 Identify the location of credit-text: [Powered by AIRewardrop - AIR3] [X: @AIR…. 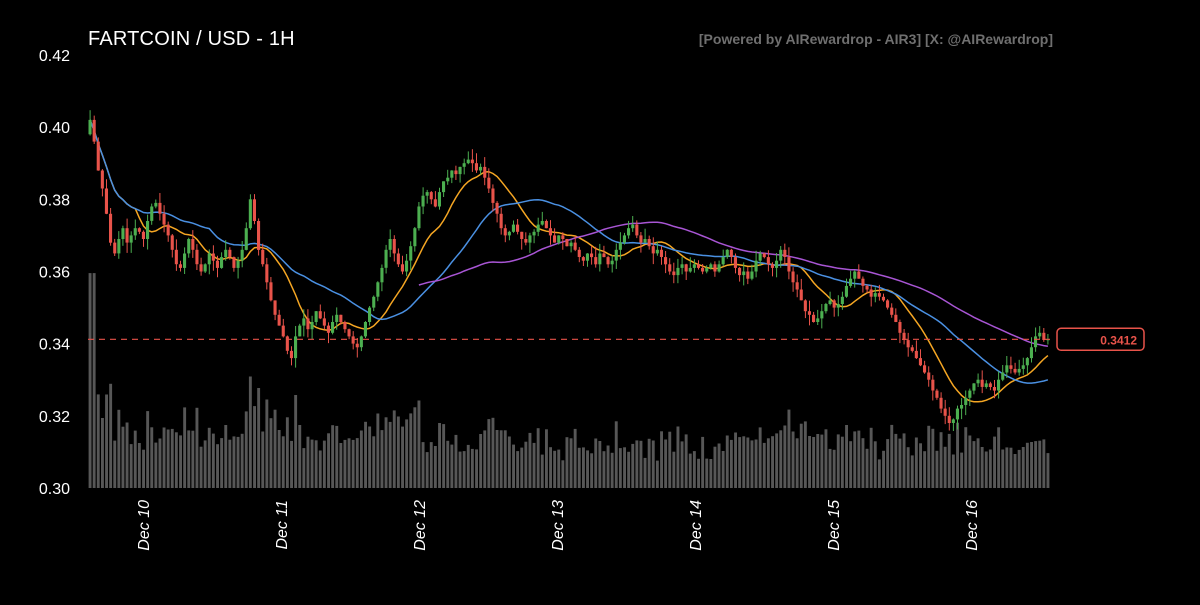
(875, 39).